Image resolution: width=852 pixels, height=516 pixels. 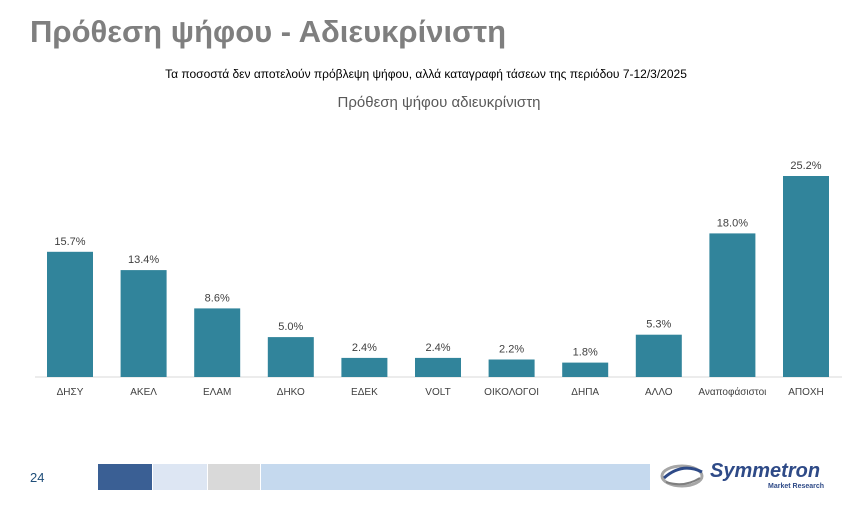 What do you see at coordinates (511, 350) in the screenshot?
I see `bar-value-label: 2.2%` at bounding box center [511, 350].